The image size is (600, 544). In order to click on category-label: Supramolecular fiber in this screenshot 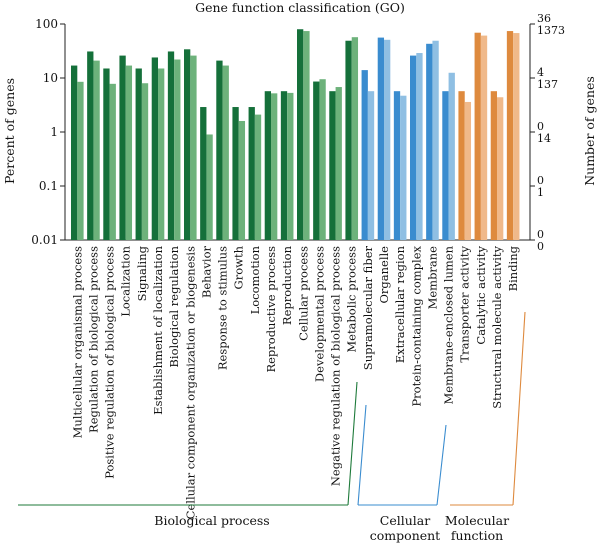, I will do `click(368, 308)`.